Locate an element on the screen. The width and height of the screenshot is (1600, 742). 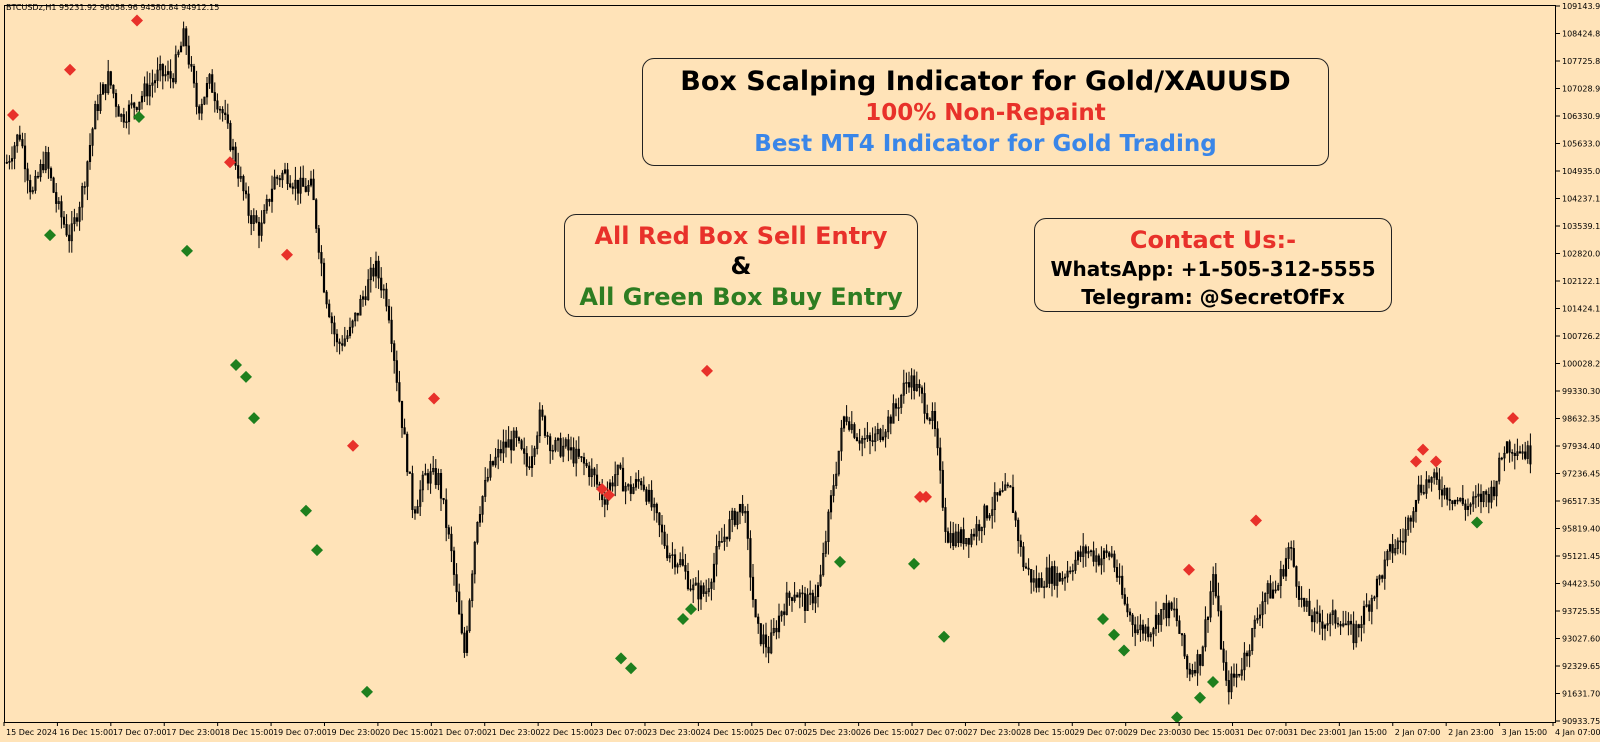
x-tick-label: 3 Jan 15:00 is located at coordinates (1525, 732).